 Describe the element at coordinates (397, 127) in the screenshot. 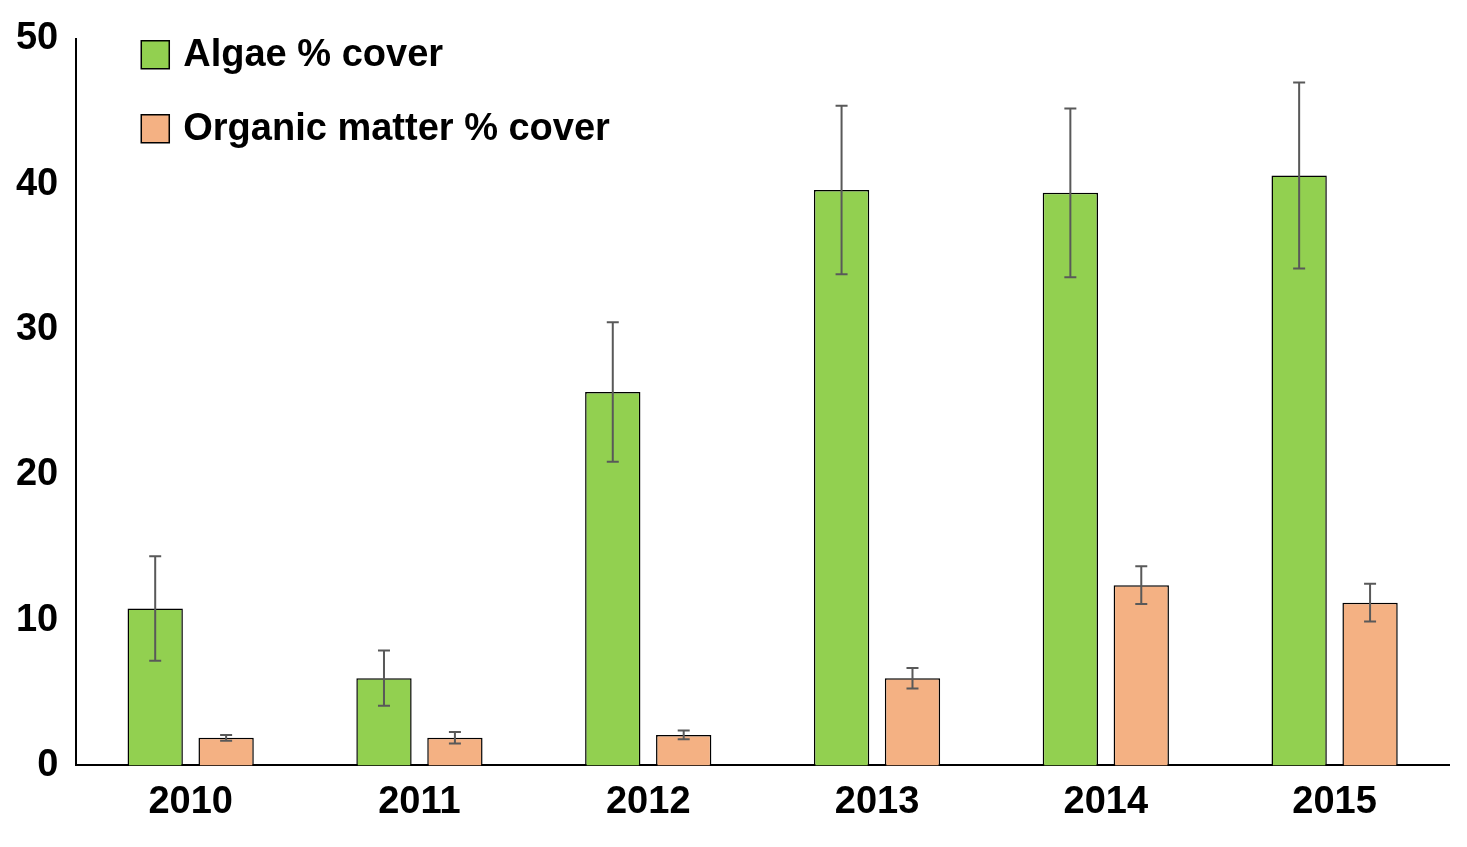

I see `legend-label: Organic matter % cover` at that location.